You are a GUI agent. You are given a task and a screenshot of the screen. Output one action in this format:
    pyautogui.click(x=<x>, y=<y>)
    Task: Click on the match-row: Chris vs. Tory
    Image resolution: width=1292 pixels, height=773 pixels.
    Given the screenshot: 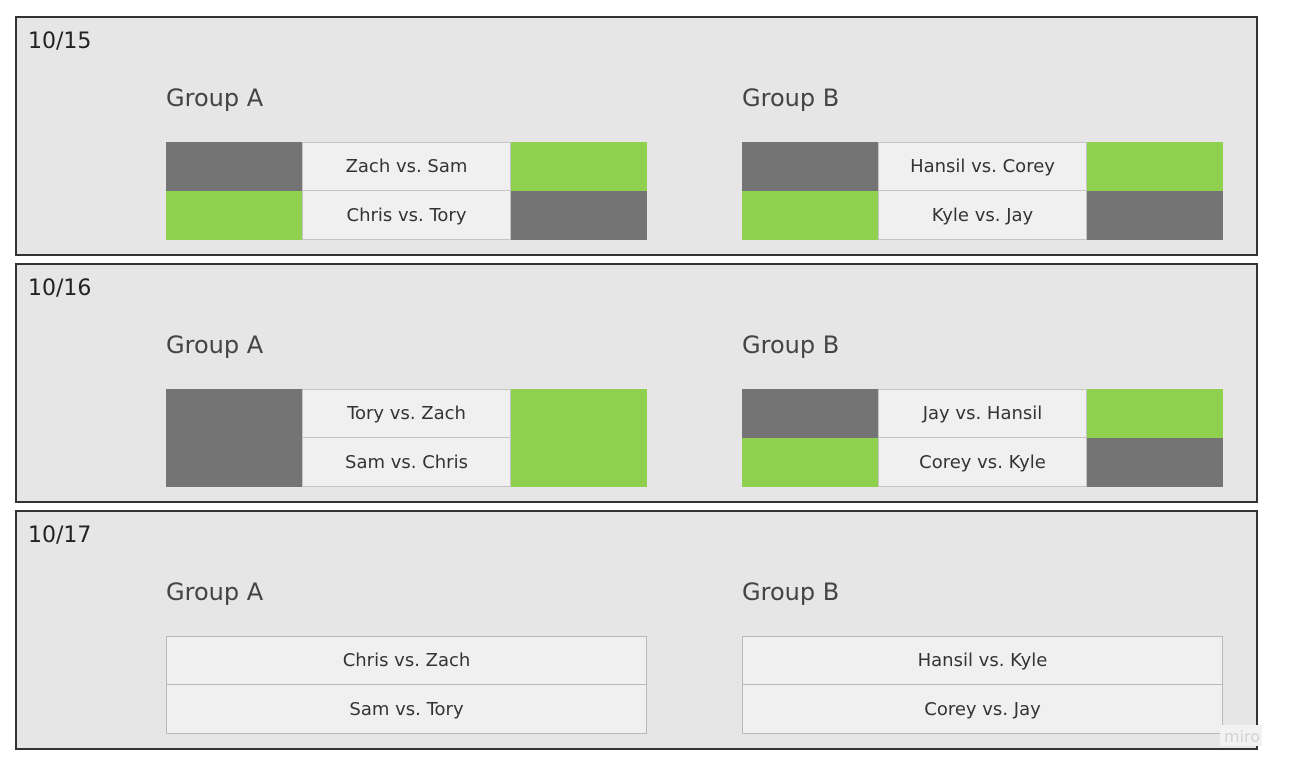 What is the action you would take?
    pyautogui.click(x=406, y=215)
    